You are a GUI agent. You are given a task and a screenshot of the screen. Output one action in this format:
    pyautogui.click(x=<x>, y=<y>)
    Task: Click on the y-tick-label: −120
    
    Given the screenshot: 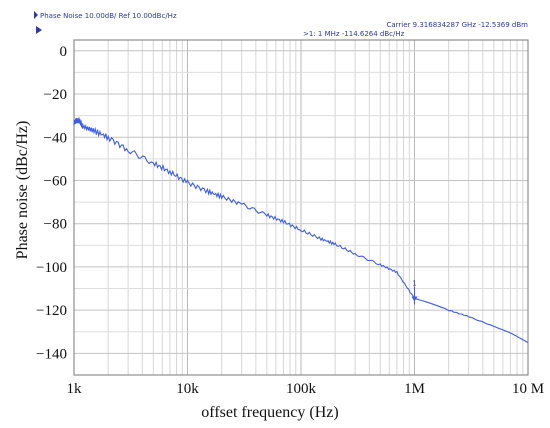 What is the action you would take?
    pyautogui.click(x=51, y=311)
    